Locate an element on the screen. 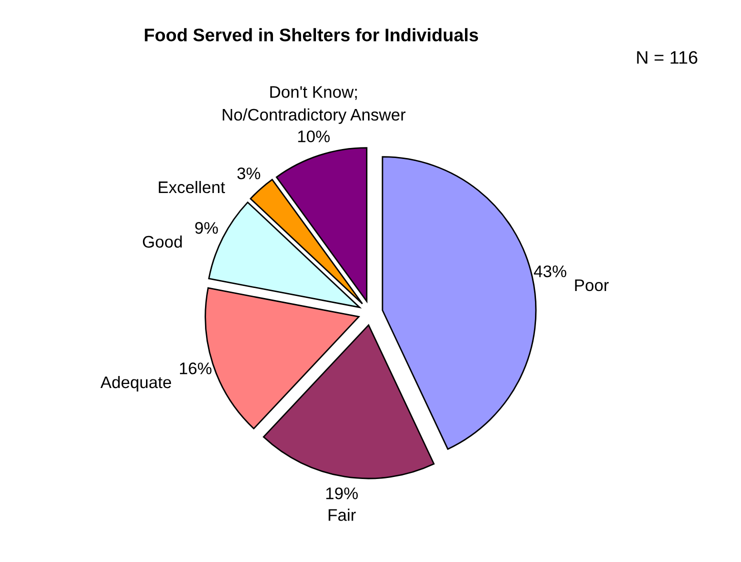  data-label: 10% is located at coordinates (314, 136).